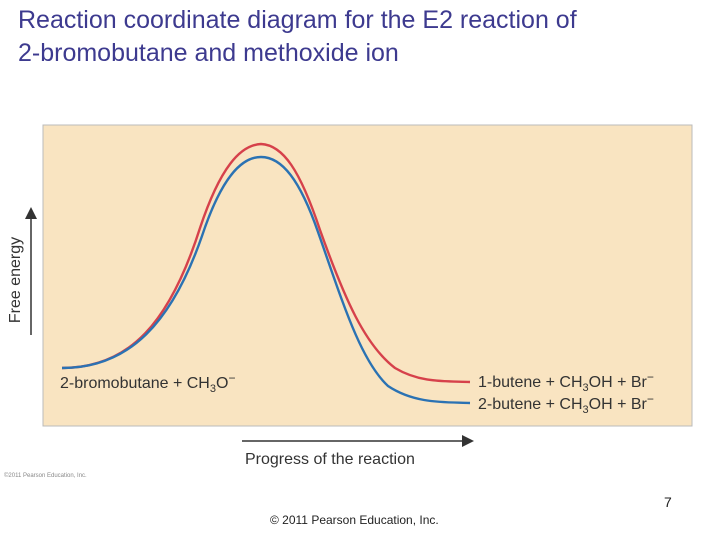 The image size is (720, 540). What do you see at coordinates (45, 475) in the screenshot?
I see `figure-credit: ©2011 Pearson Education, Inc.` at bounding box center [45, 475].